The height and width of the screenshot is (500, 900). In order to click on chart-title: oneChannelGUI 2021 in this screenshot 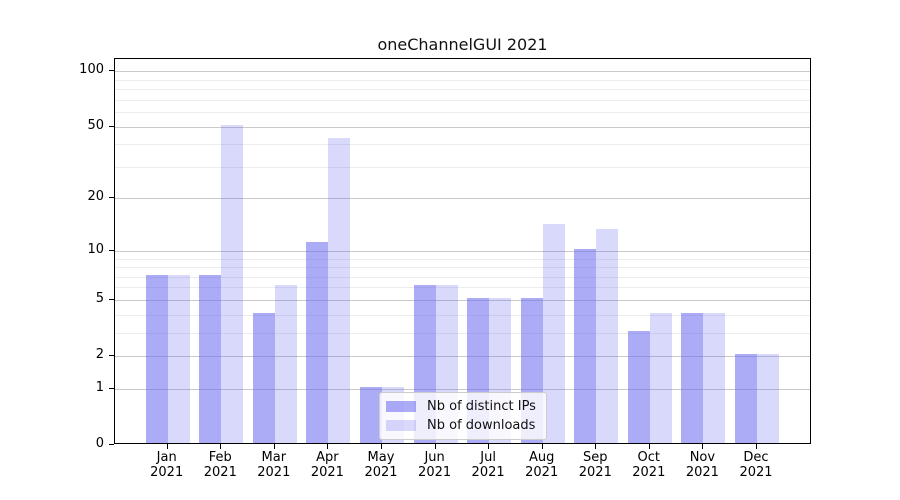, I will do `click(462, 44)`.